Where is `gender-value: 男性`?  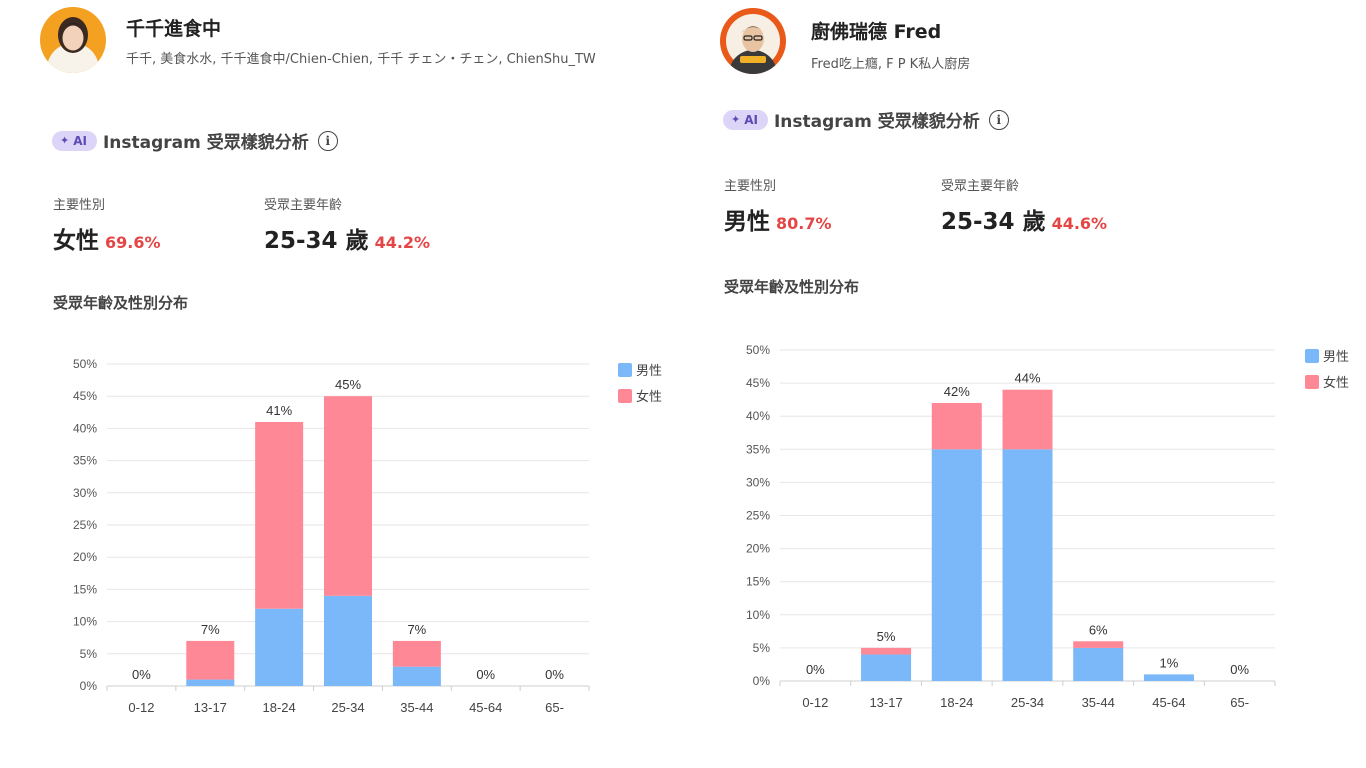
gender-value: 男性 is located at coordinates (747, 222).